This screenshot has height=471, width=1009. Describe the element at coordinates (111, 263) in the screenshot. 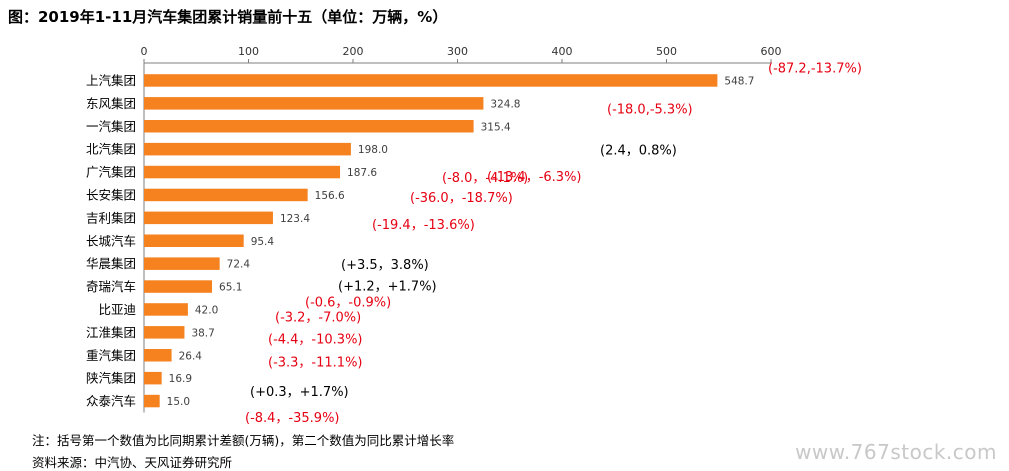

I see `category-label: 华晨集团` at that location.